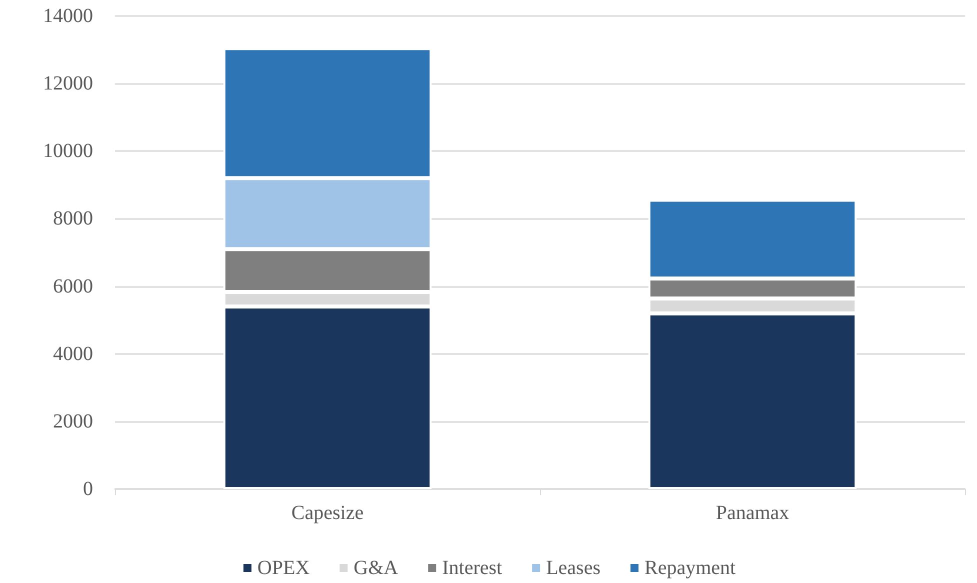 This screenshot has height=583, width=977. I want to click on legend-label: G&A, so click(376, 568).